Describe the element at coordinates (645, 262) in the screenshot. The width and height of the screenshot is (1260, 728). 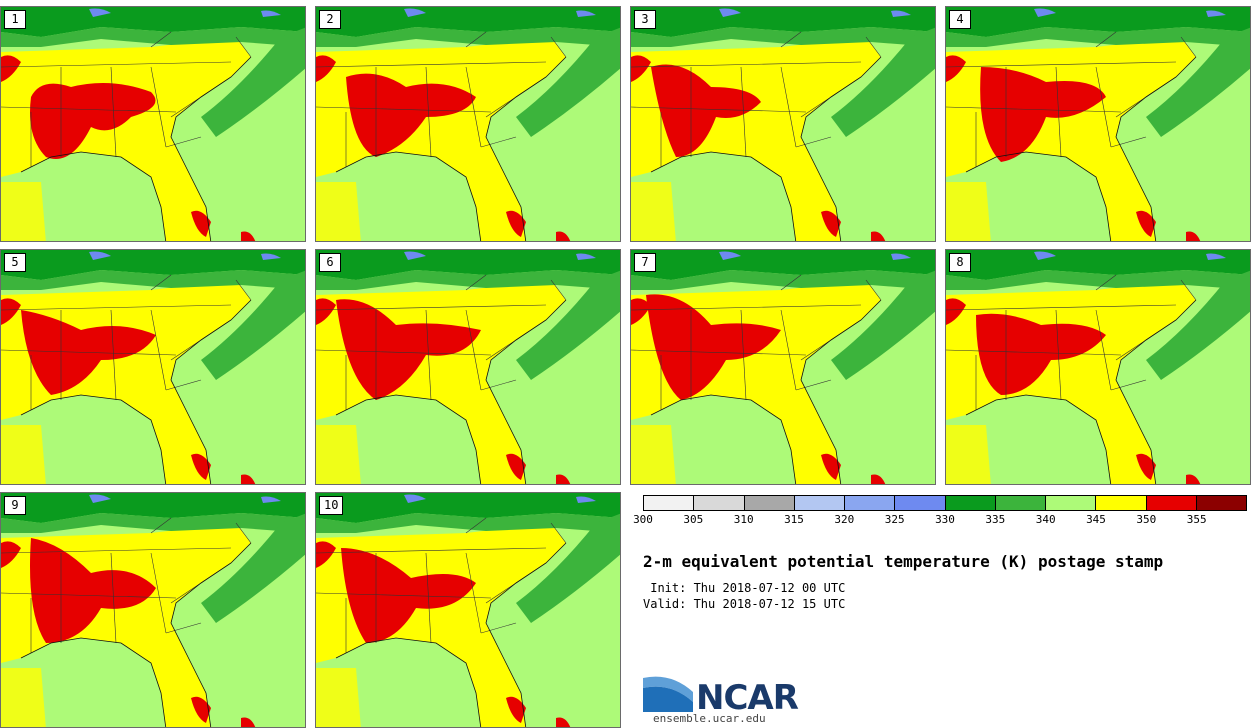
I see `member-number: 7` at that location.